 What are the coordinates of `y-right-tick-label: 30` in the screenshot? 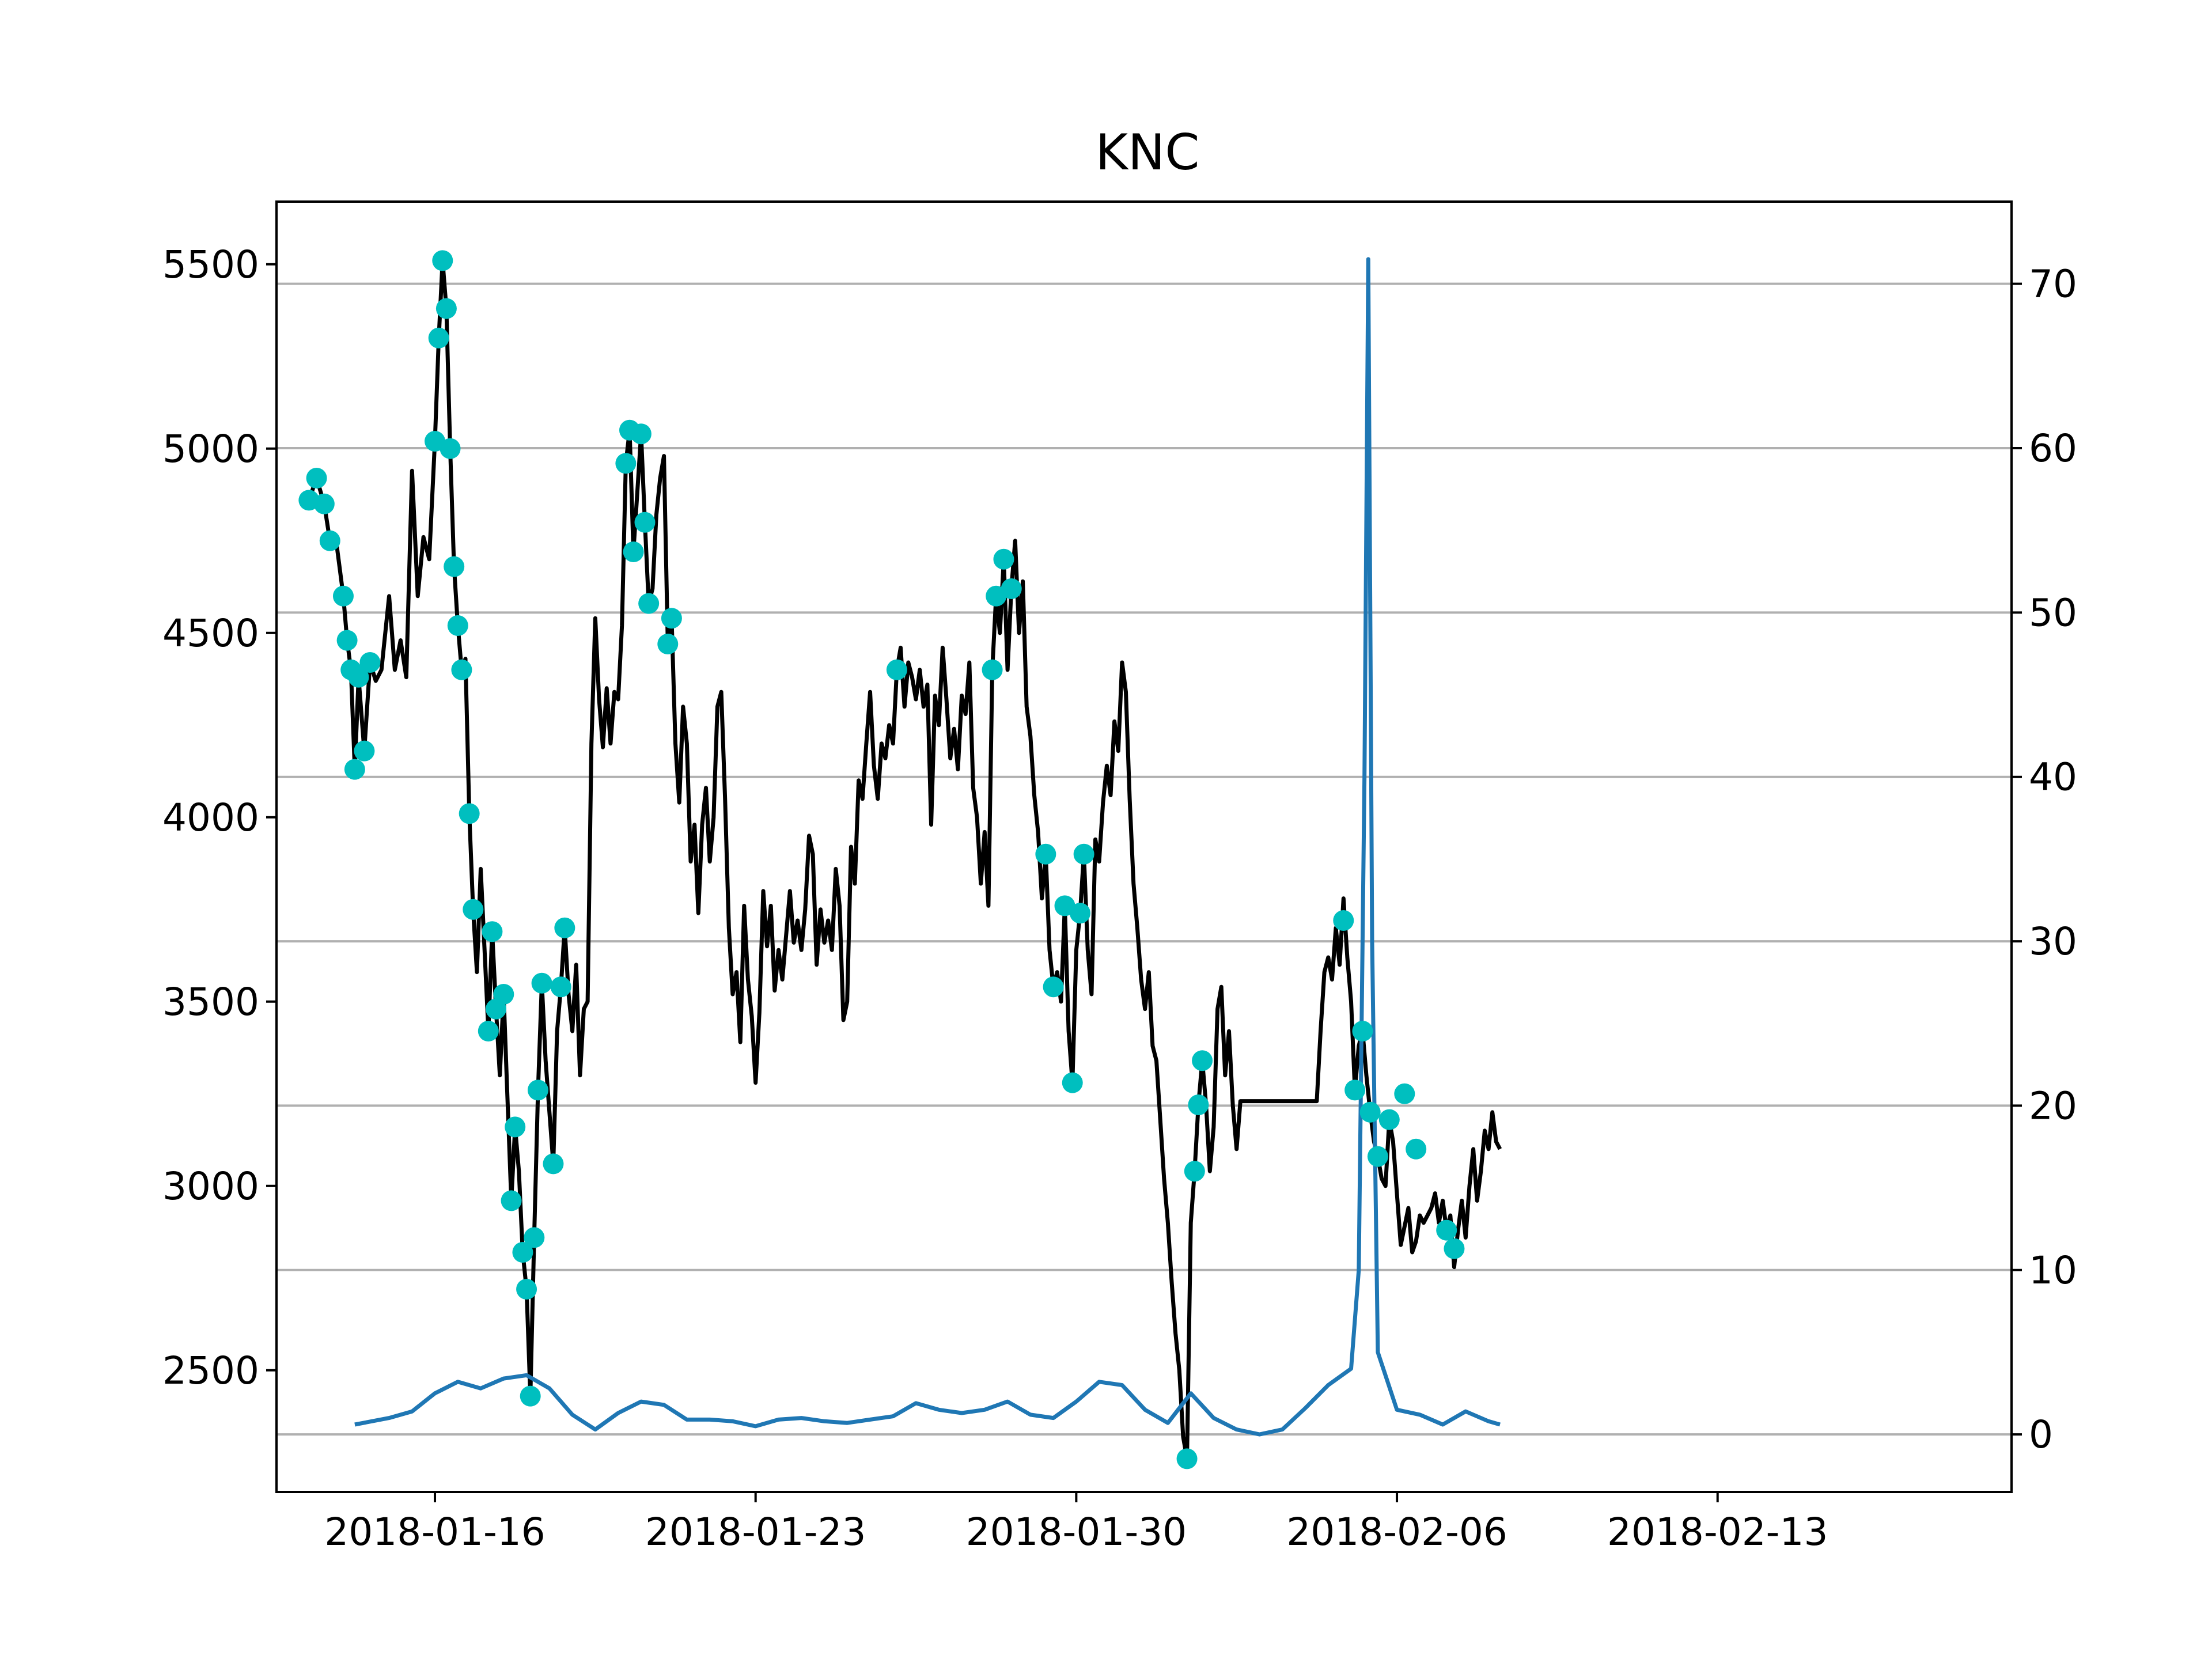 It's located at (2053, 941).